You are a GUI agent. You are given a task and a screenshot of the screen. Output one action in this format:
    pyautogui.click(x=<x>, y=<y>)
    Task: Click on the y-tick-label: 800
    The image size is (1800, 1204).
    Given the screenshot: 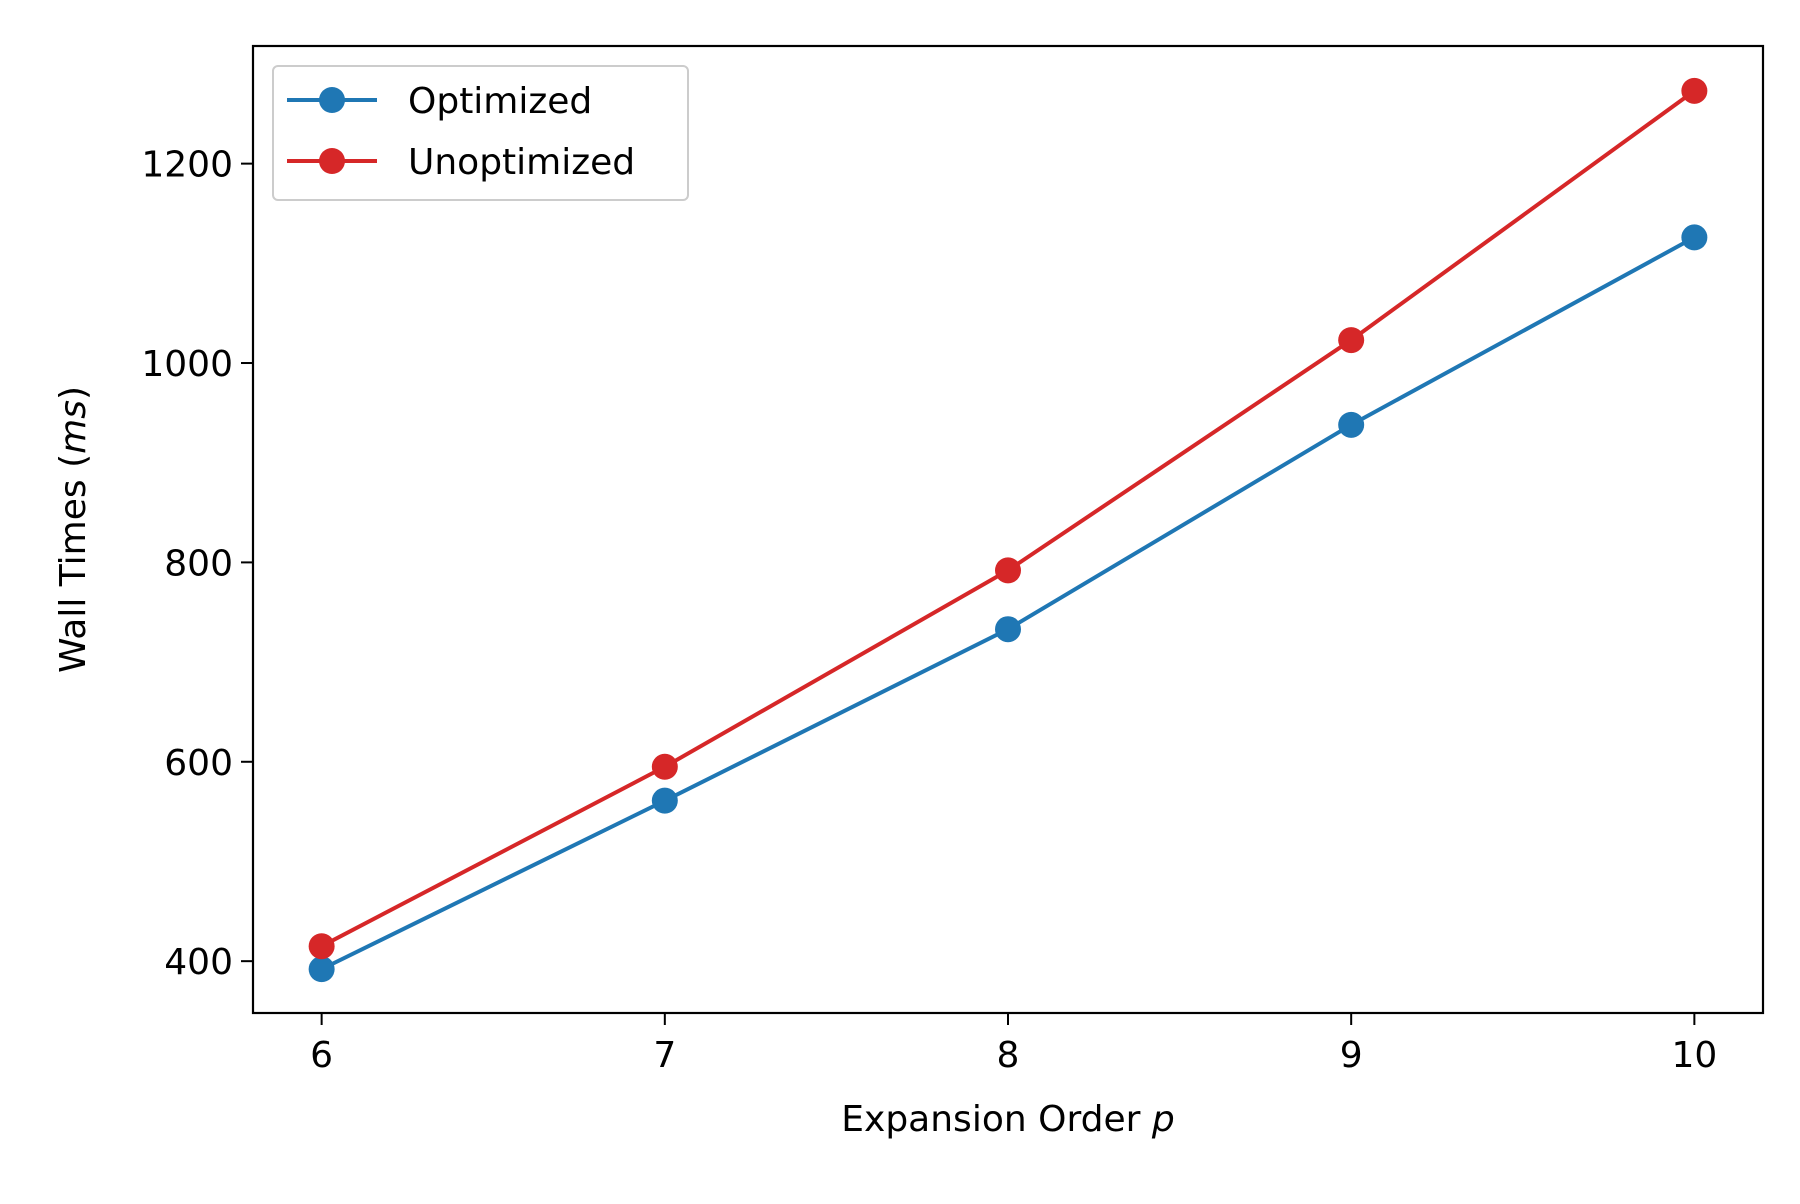 What is the action you would take?
    pyautogui.click(x=198, y=563)
    